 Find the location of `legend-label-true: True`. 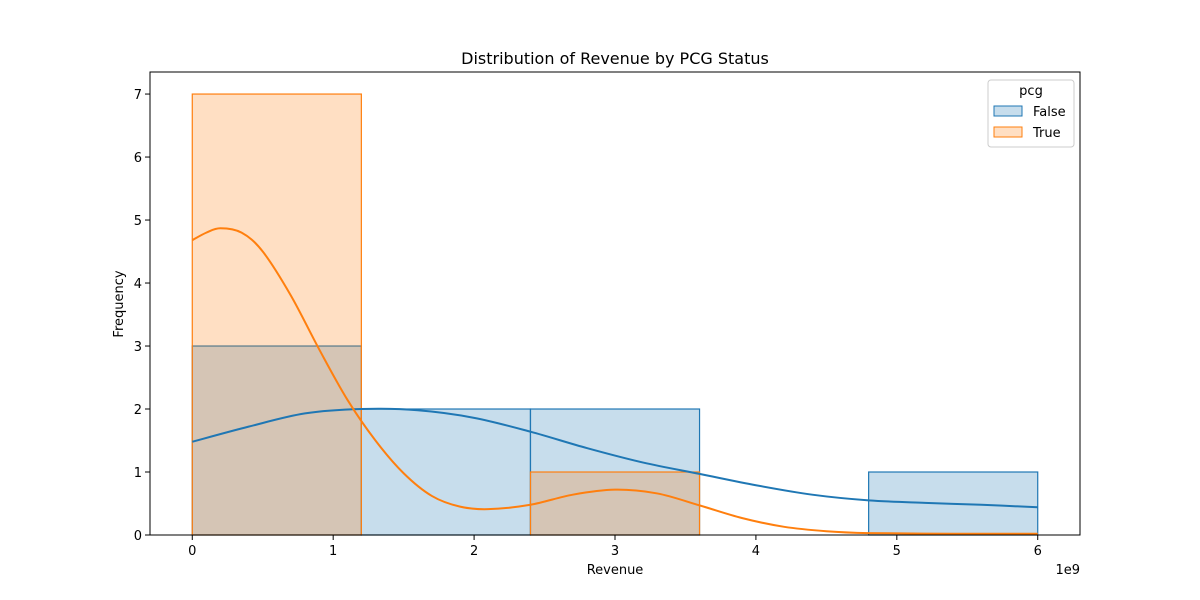

legend-label-true: True is located at coordinates (1046, 133).